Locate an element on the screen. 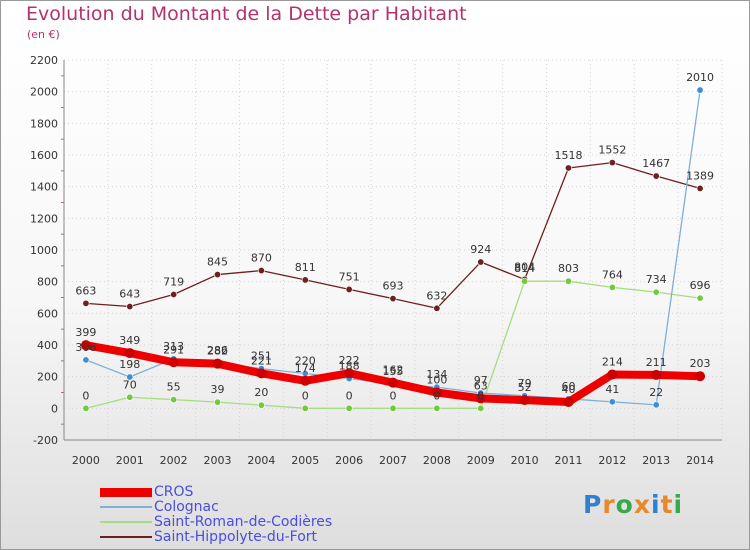 The image size is (750, 550). data-label: 41 is located at coordinates (612, 389).